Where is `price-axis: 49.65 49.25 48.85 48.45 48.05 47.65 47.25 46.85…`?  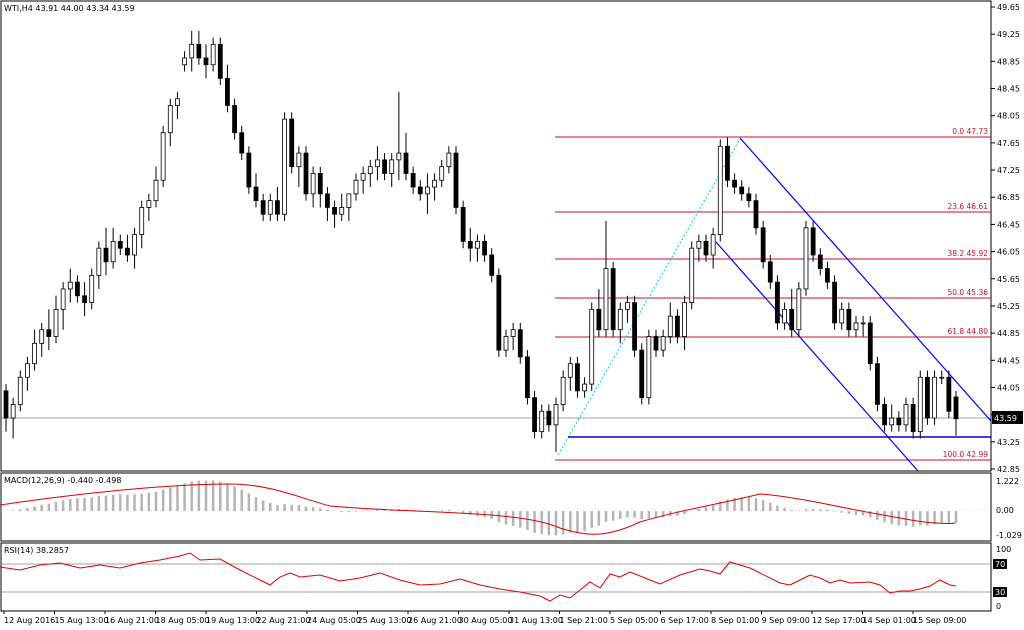
price-axis: 49.65 49.25 48.85 48.45 48.05 47.65 47.25 46.85… is located at coordinates (1005, 238).